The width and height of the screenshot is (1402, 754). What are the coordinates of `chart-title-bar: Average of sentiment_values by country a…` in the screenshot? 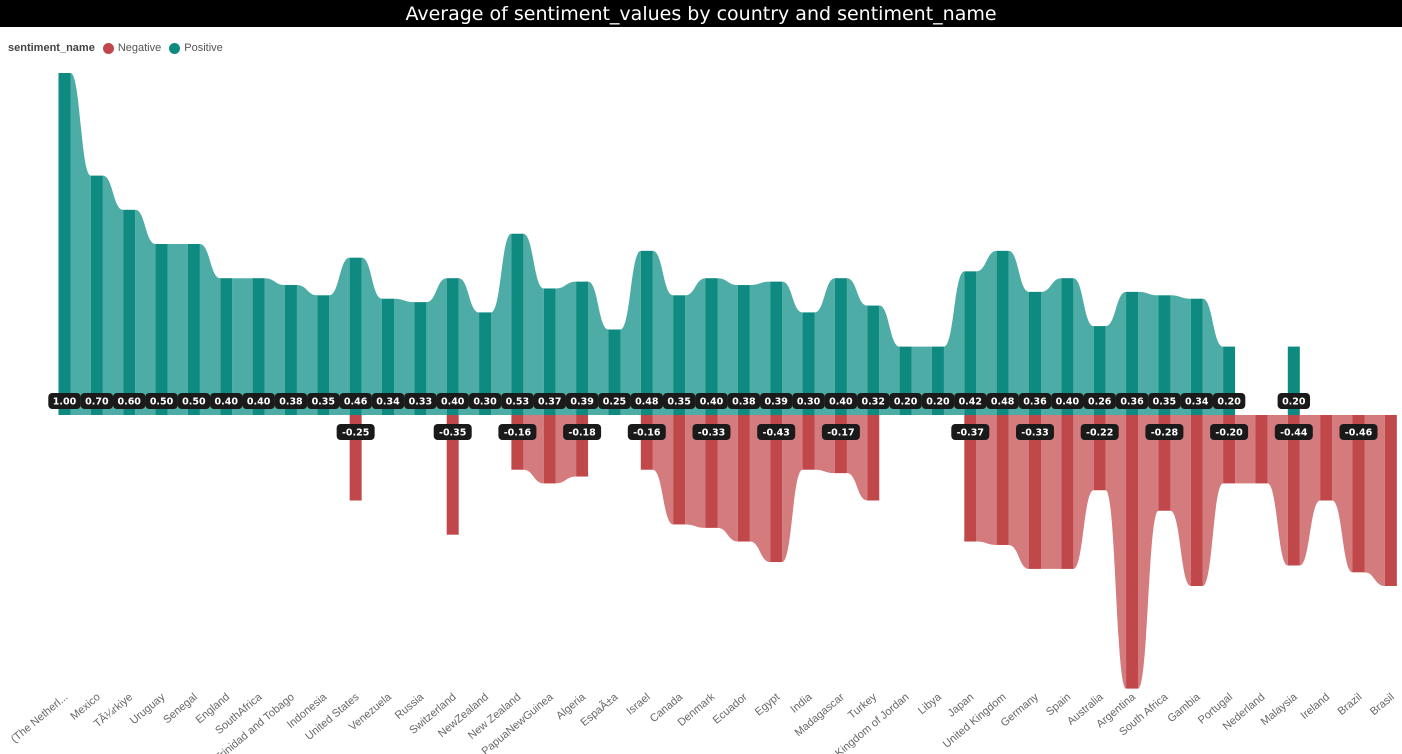 It's located at (701, 13).